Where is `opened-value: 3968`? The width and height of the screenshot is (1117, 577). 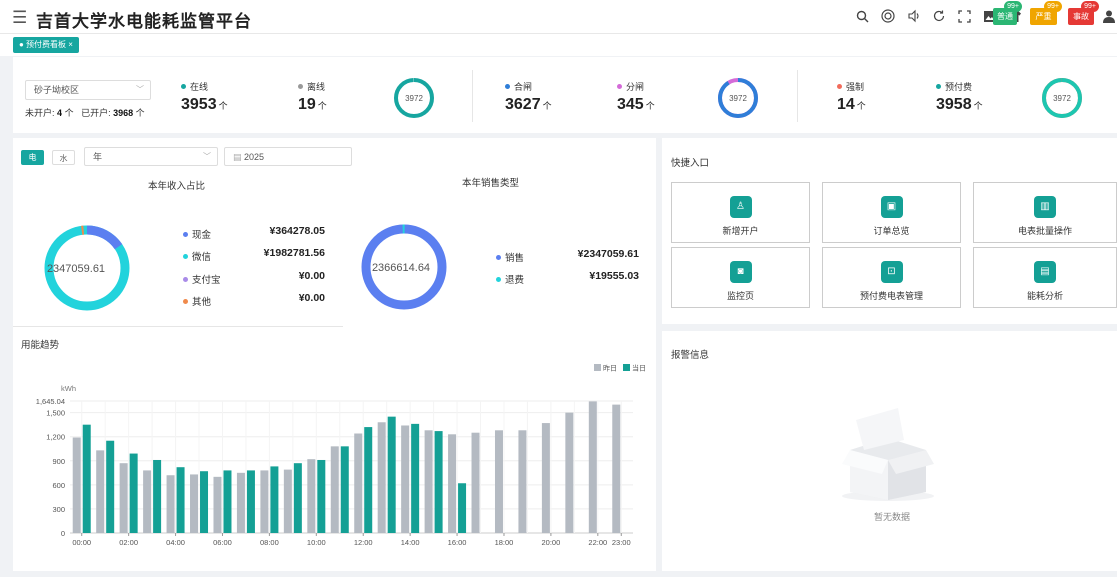
opened-value: 3968 is located at coordinates (123, 113).